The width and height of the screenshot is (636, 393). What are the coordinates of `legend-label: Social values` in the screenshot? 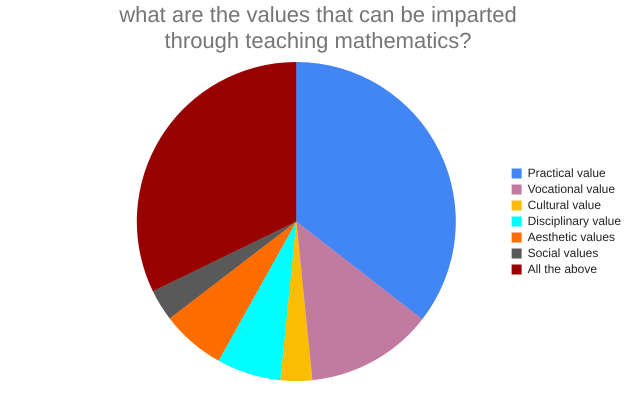 It's located at (563, 253).